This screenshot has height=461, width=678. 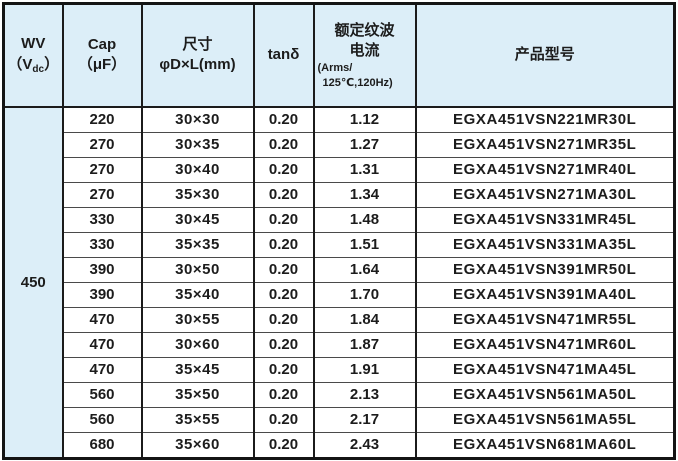 What do you see at coordinates (357, 82) in the screenshot?
I see `header-ripple-condition2: 125℃,120Hz)` at bounding box center [357, 82].